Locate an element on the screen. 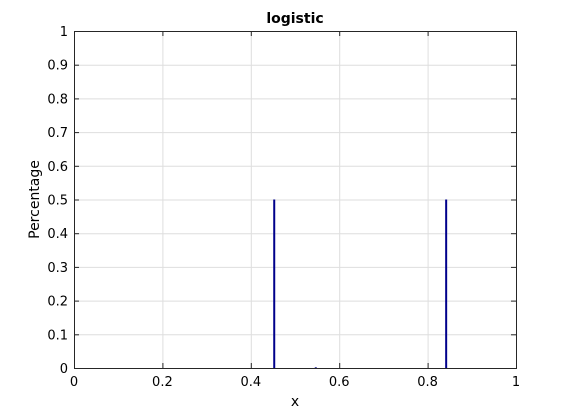 The height and width of the screenshot is (413, 570). y-tick-label: 0.7 is located at coordinates (57, 133).